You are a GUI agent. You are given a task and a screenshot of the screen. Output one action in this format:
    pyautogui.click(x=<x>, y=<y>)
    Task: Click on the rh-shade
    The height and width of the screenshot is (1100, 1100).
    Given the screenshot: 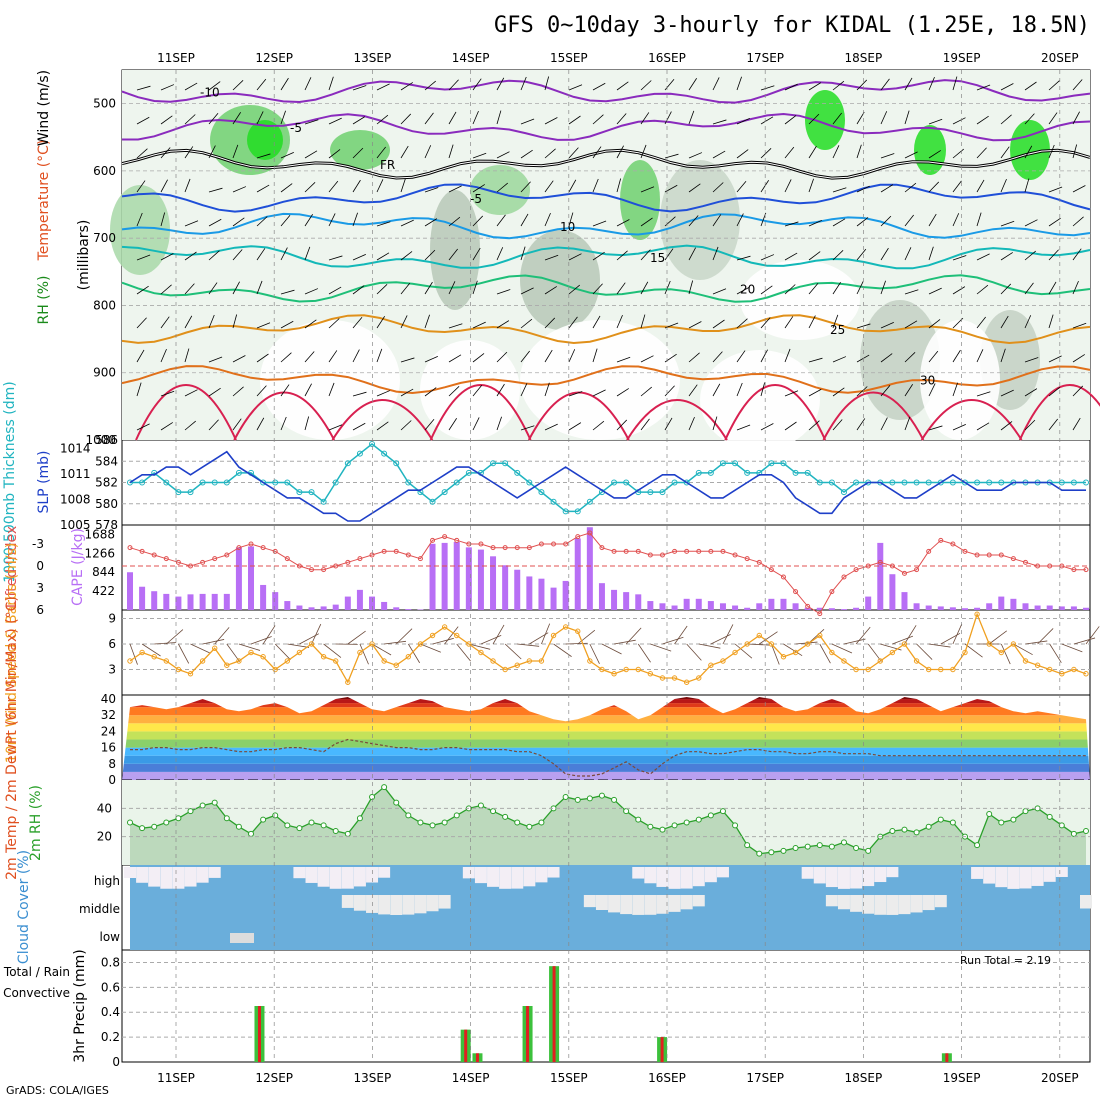 What is the action you would take?
    pyautogui.click(x=930, y=150)
    